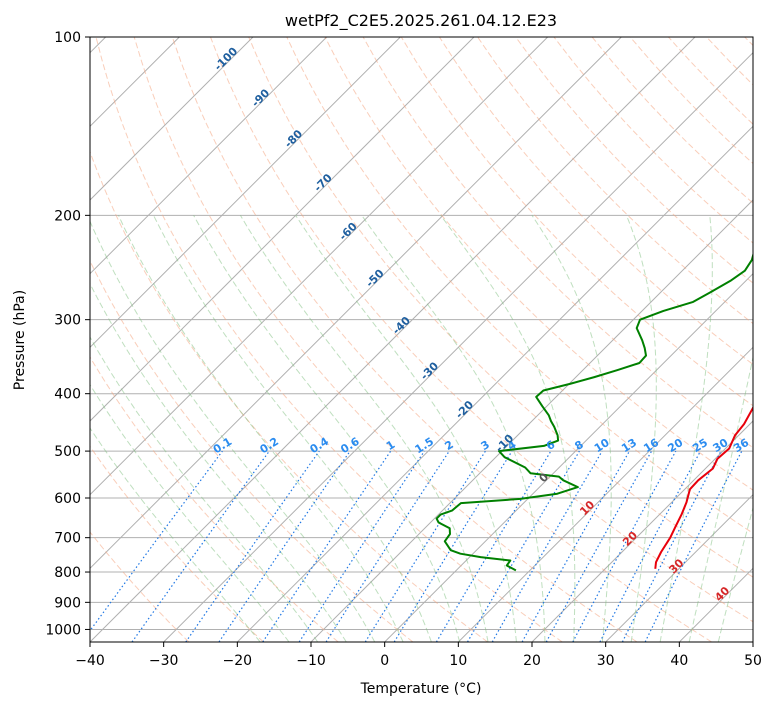  Describe the element at coordinates (753, 661) in the screenshot. I see `x-tick-label: 50` at that location.